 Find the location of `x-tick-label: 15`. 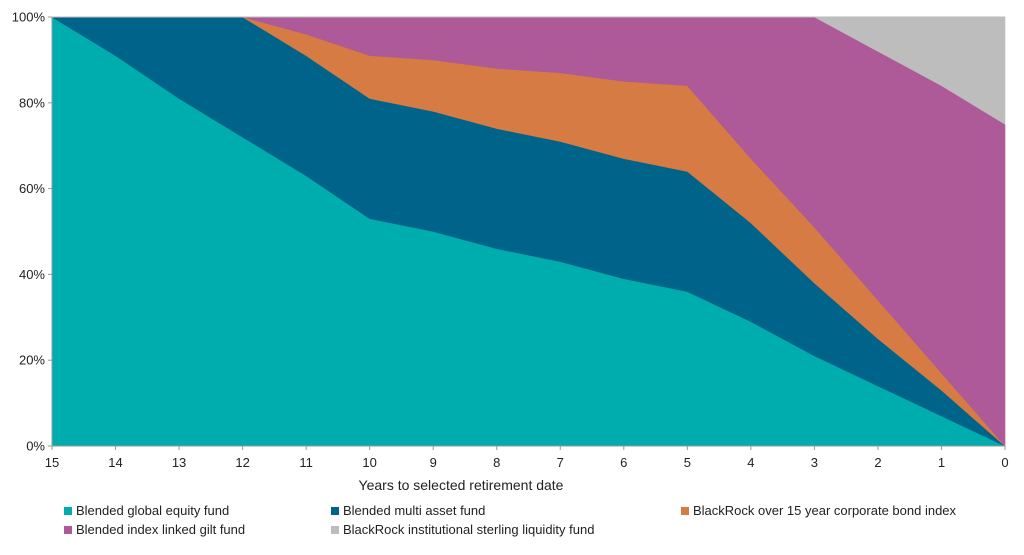

x-tick-label: 15 is located at coordinates (52, 462).